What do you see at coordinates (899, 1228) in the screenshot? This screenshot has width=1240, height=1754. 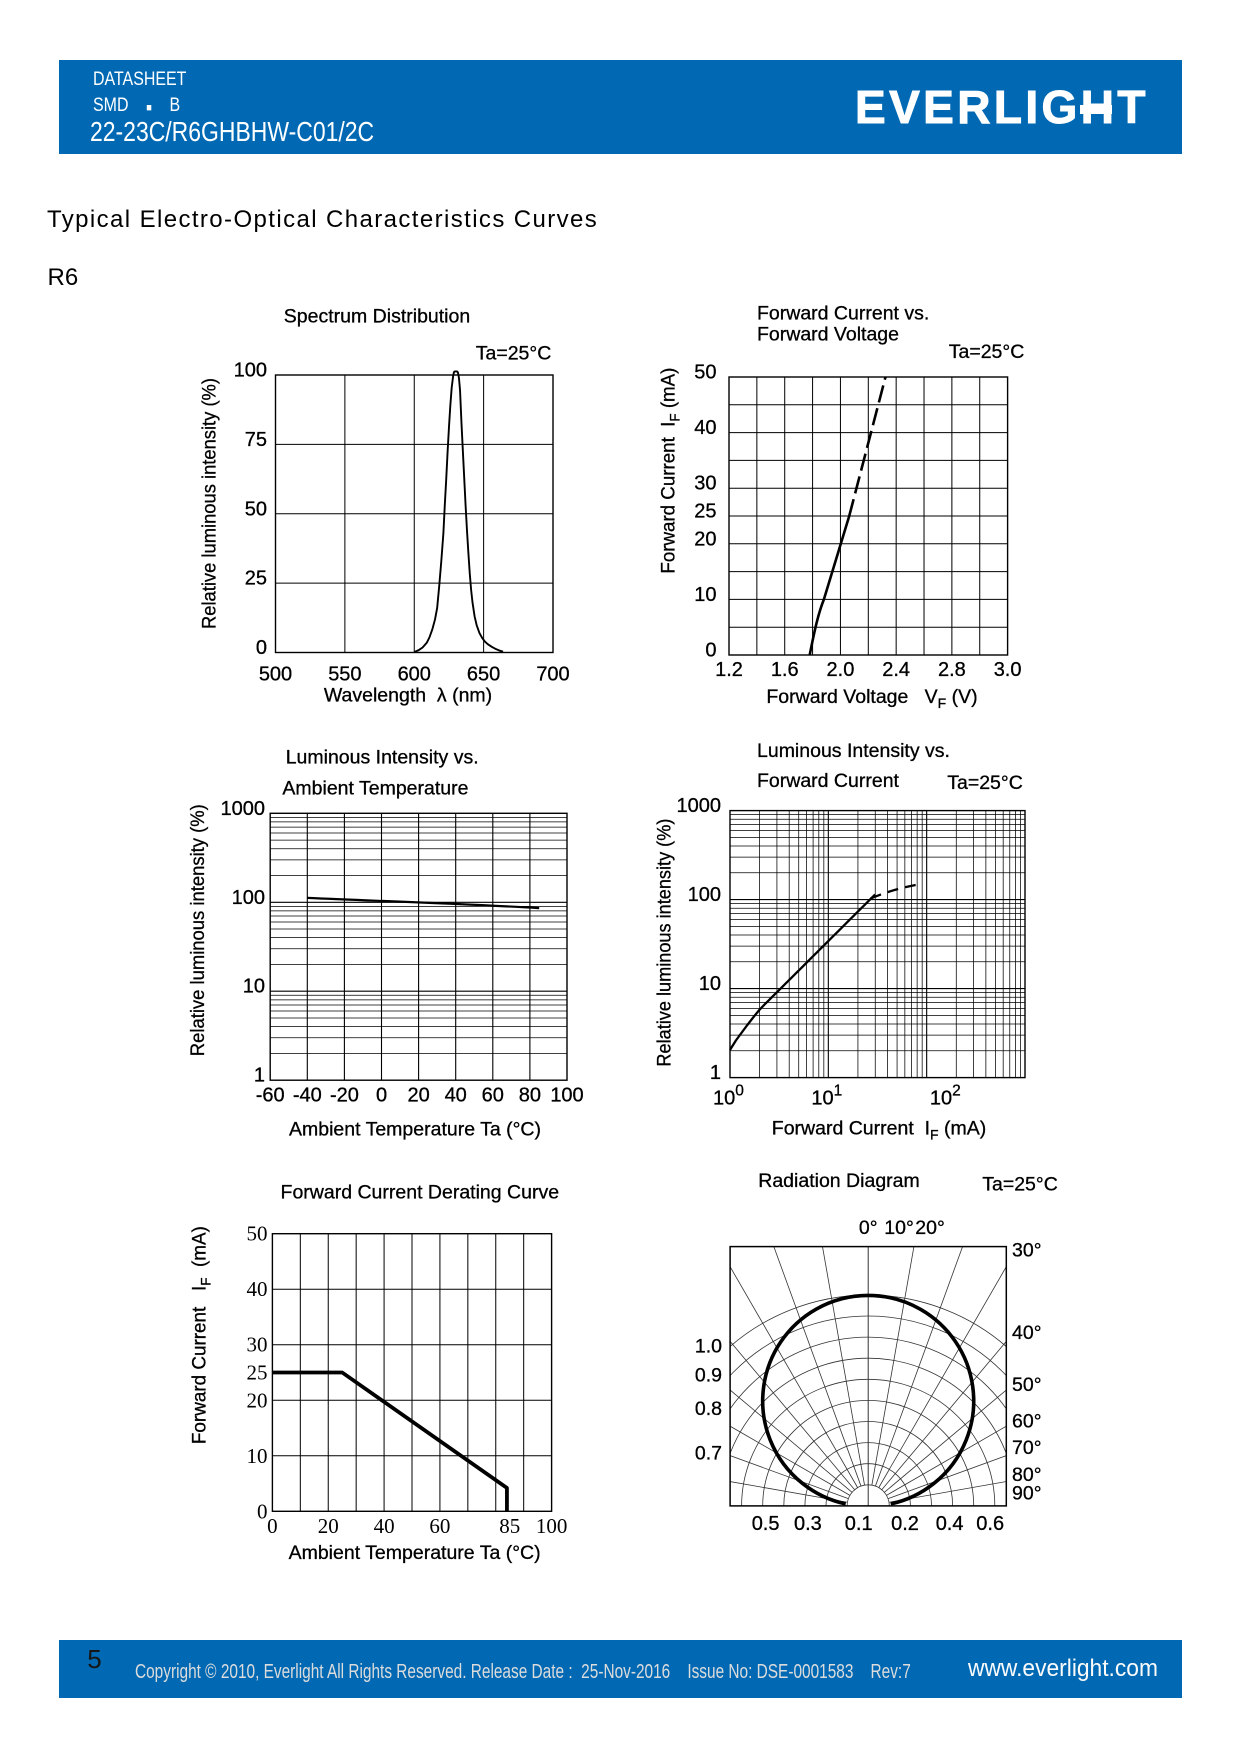 I see `svg-text: 10°` at bounding box center [899, 1228].